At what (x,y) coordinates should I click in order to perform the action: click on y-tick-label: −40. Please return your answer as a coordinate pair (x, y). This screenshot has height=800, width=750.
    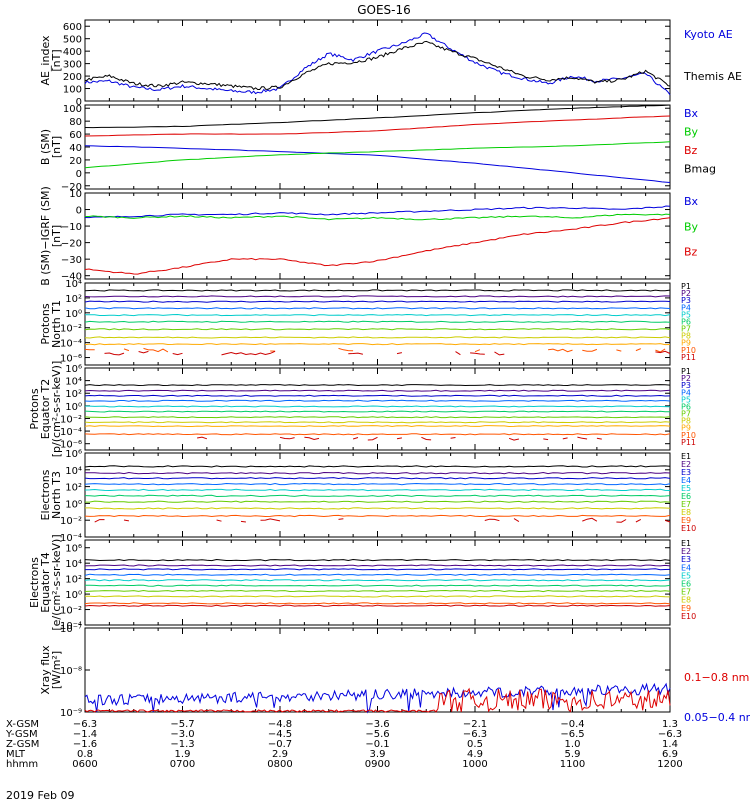
    Looking at the image, I should click on (71, 277).